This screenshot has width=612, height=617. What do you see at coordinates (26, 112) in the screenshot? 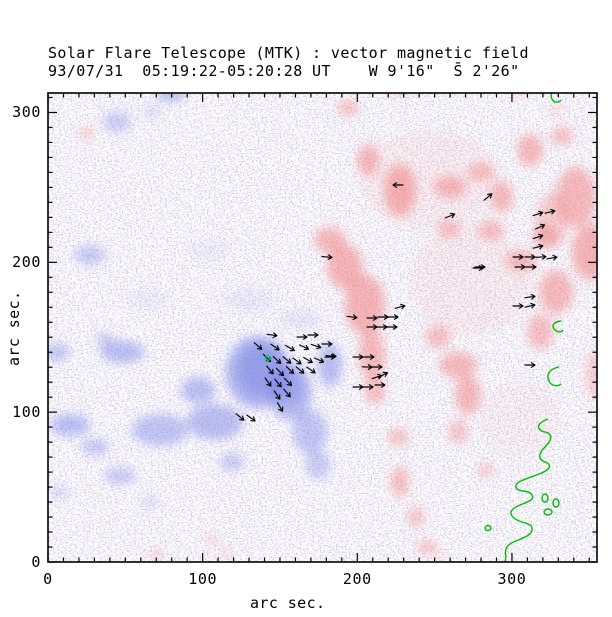
I see `y-tick-label: 300` at bounding box center [26, 112].